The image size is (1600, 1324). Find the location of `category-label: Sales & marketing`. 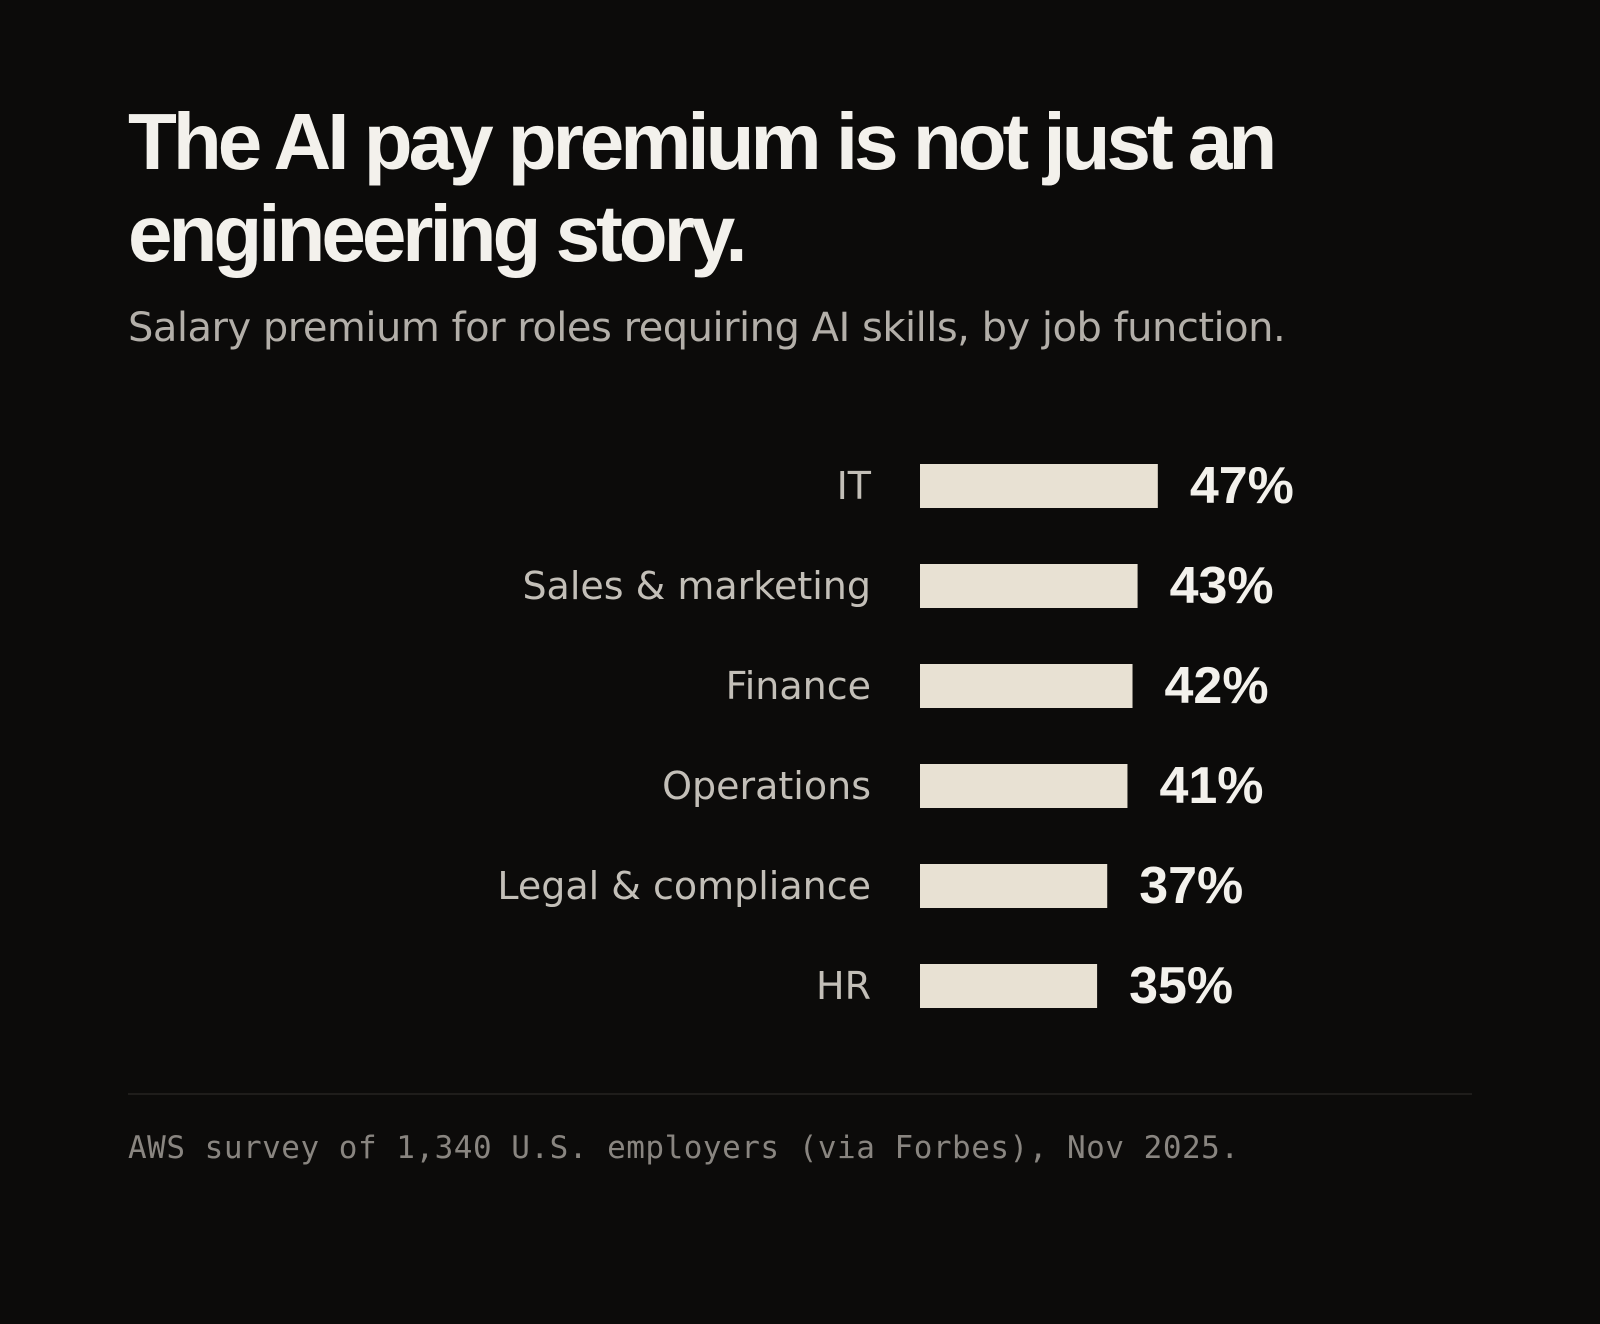

category-label: Sales & marketing is located at coordinates (696, 586).